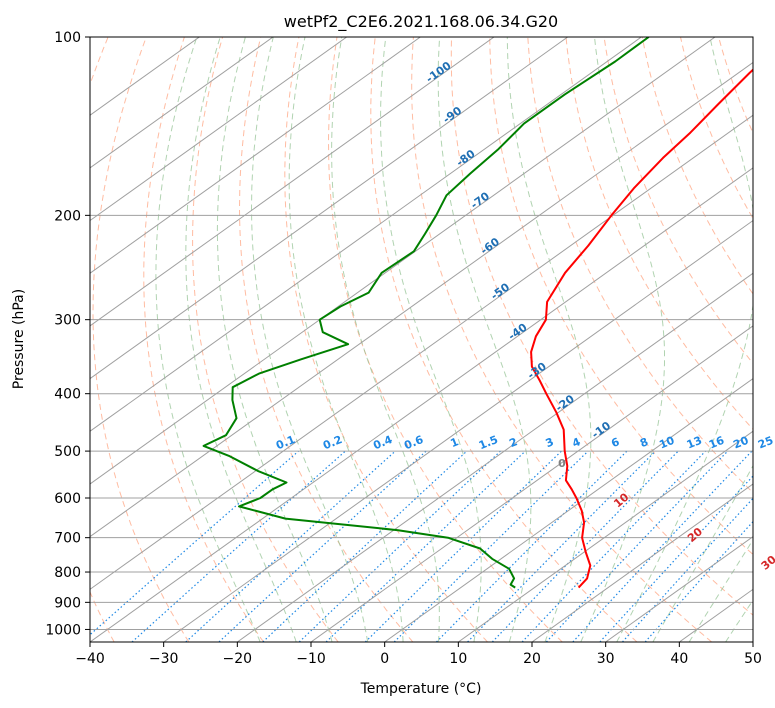  Describe the element at coordinates (767, 563) in the screenshot. I see `moist-adiabat-label: 30` at that location.